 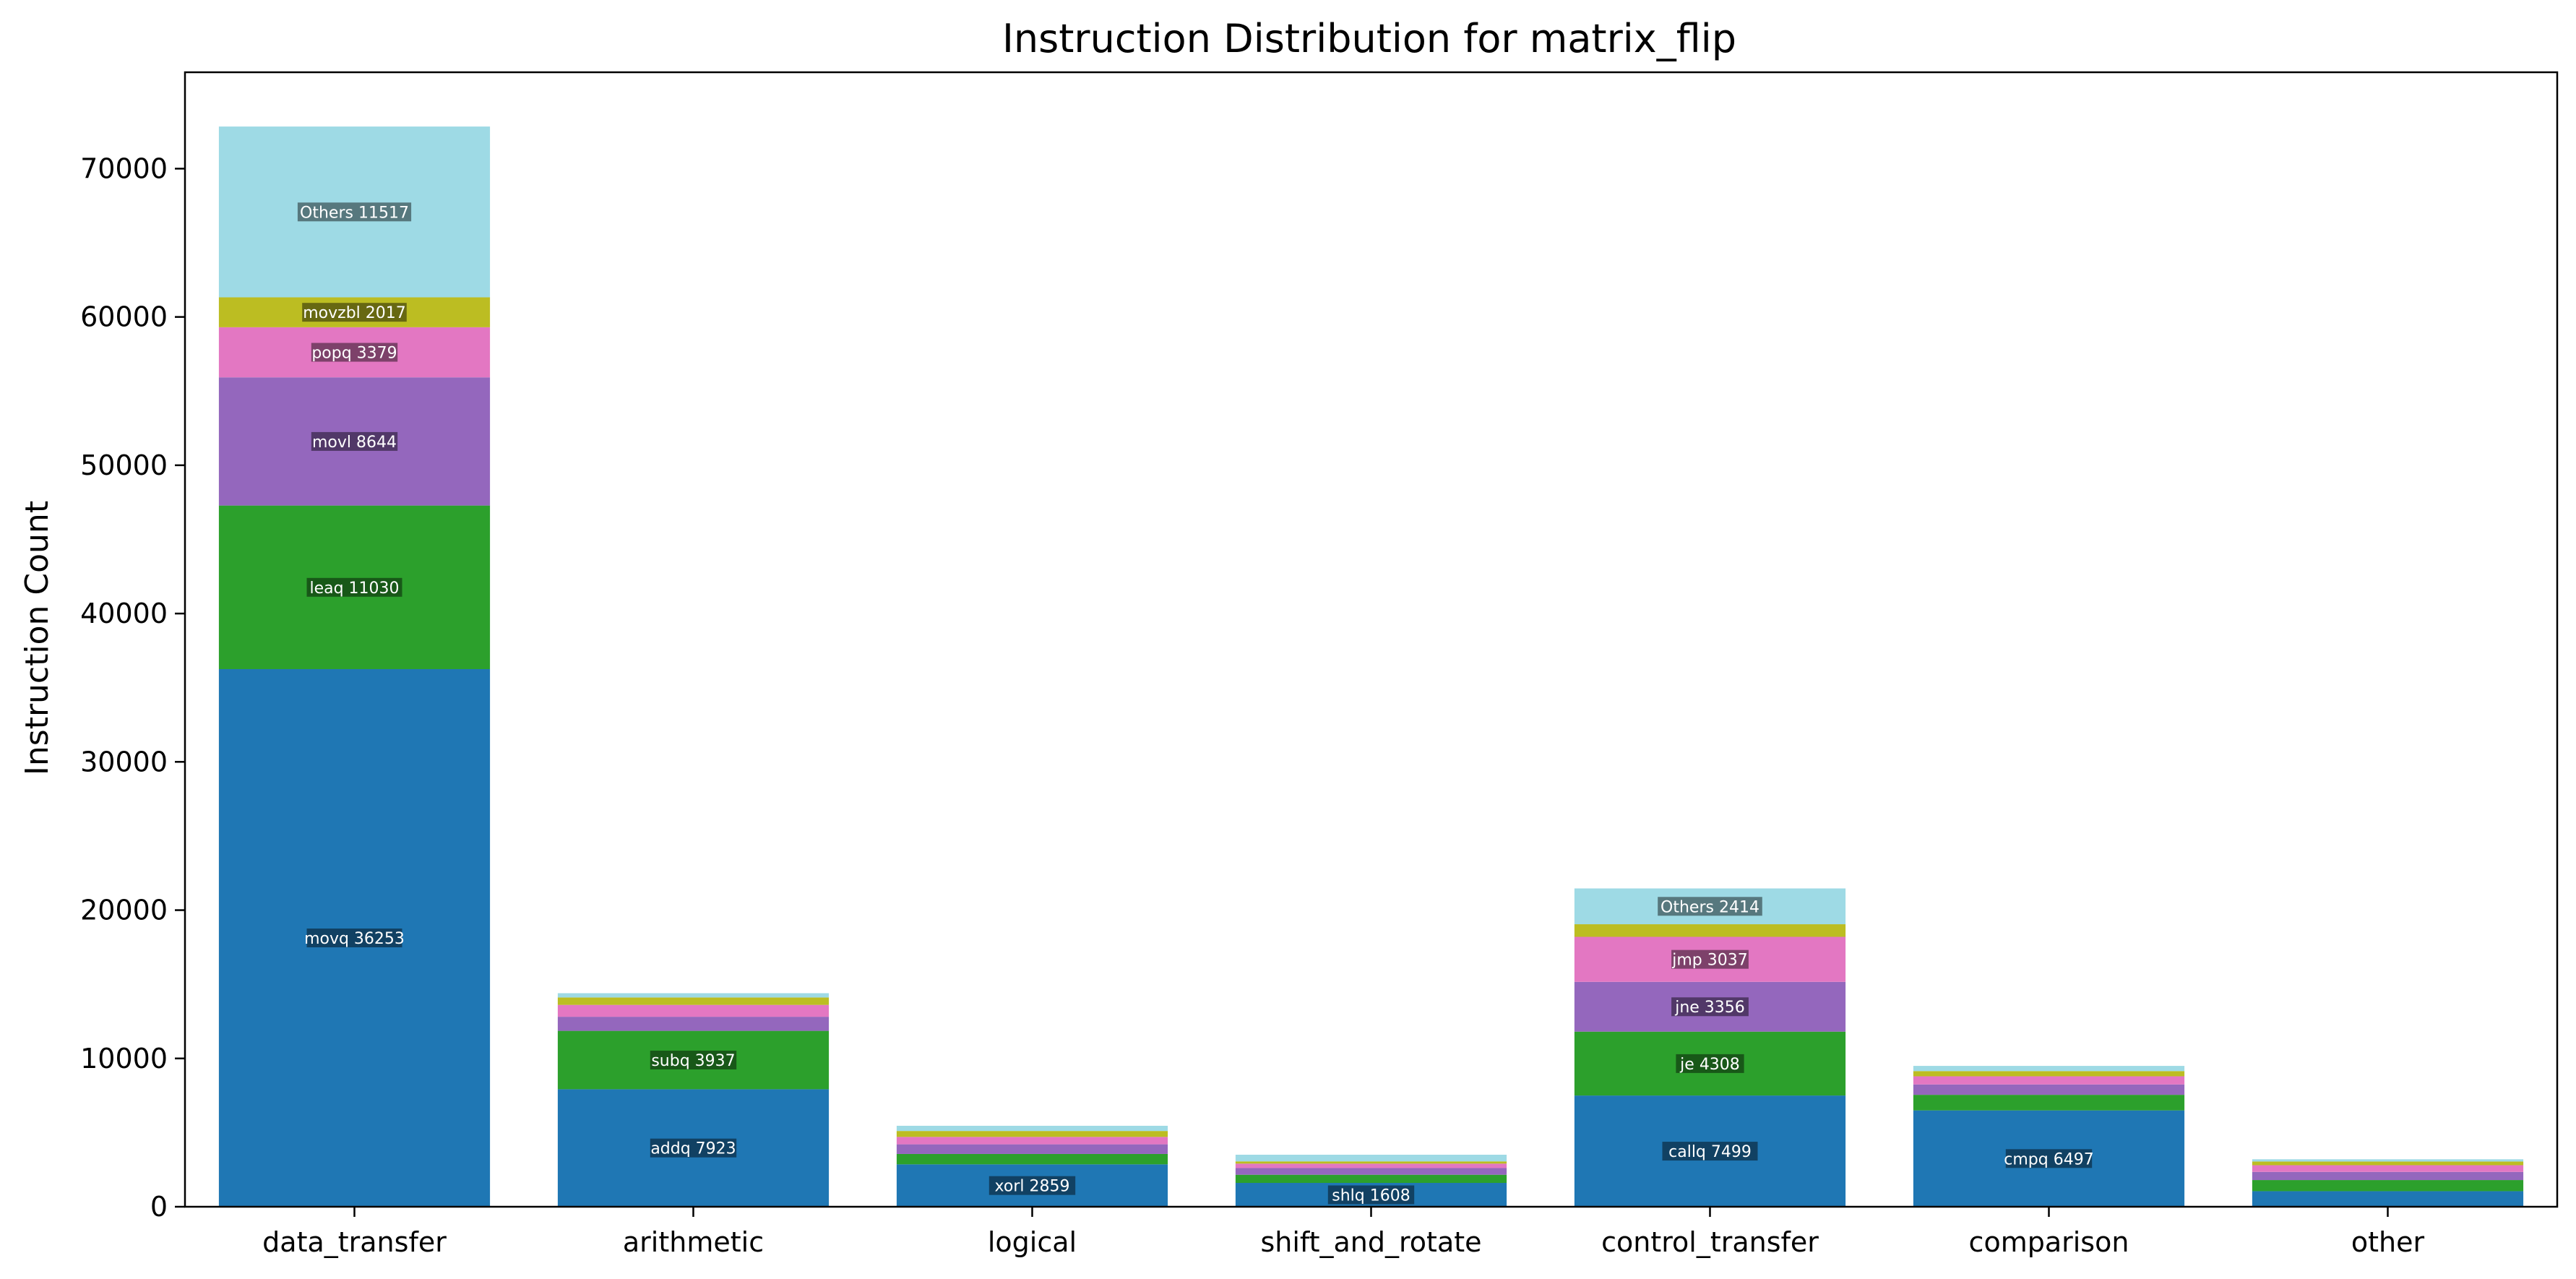 I want to click on segment-data-label: subq 3937, so click(x=693, y=1061).